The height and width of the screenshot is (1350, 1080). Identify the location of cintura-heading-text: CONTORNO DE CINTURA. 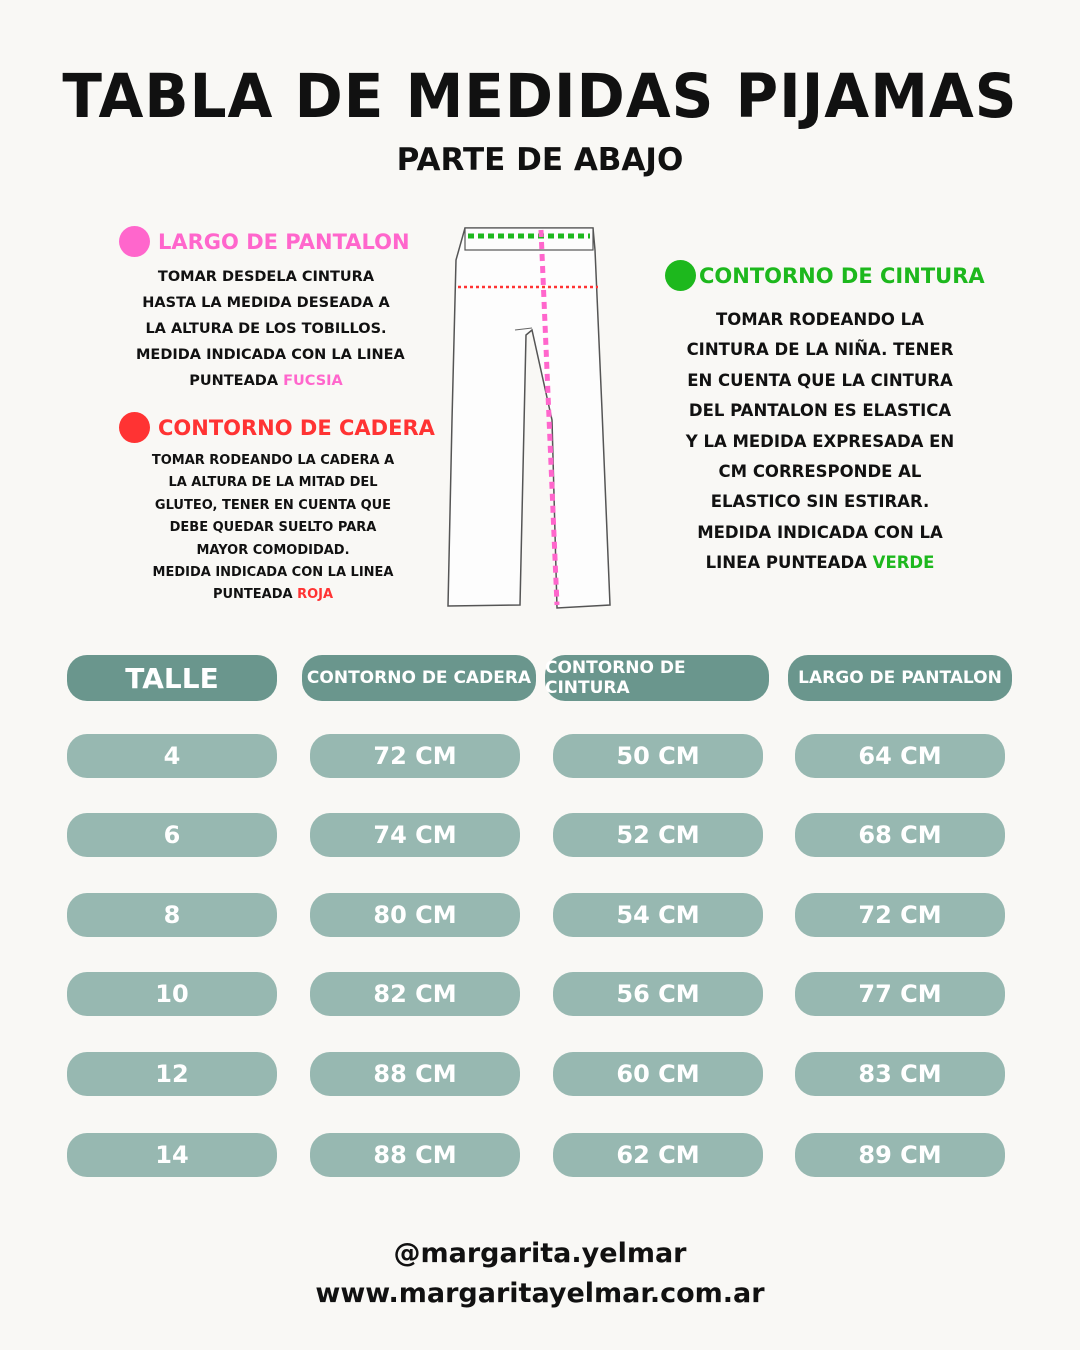
(842, 275).